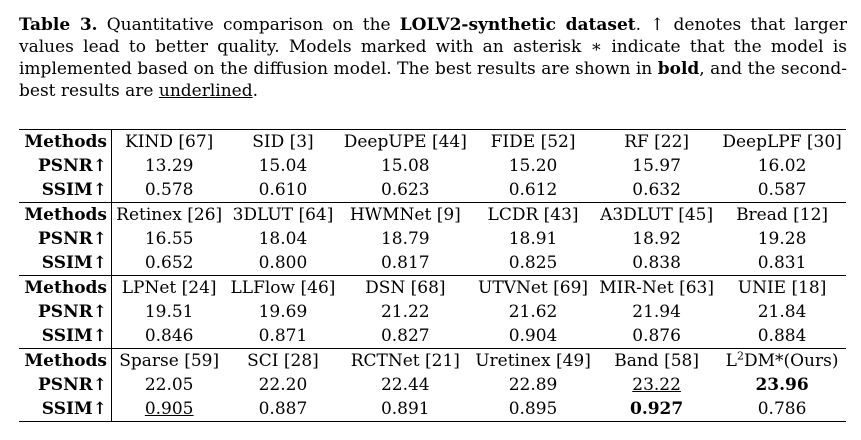 The image size is (861, 440). Describe the element at coordinates (169, 336) in the screenshot. I see `ssim-cell: 0.846` at that location.